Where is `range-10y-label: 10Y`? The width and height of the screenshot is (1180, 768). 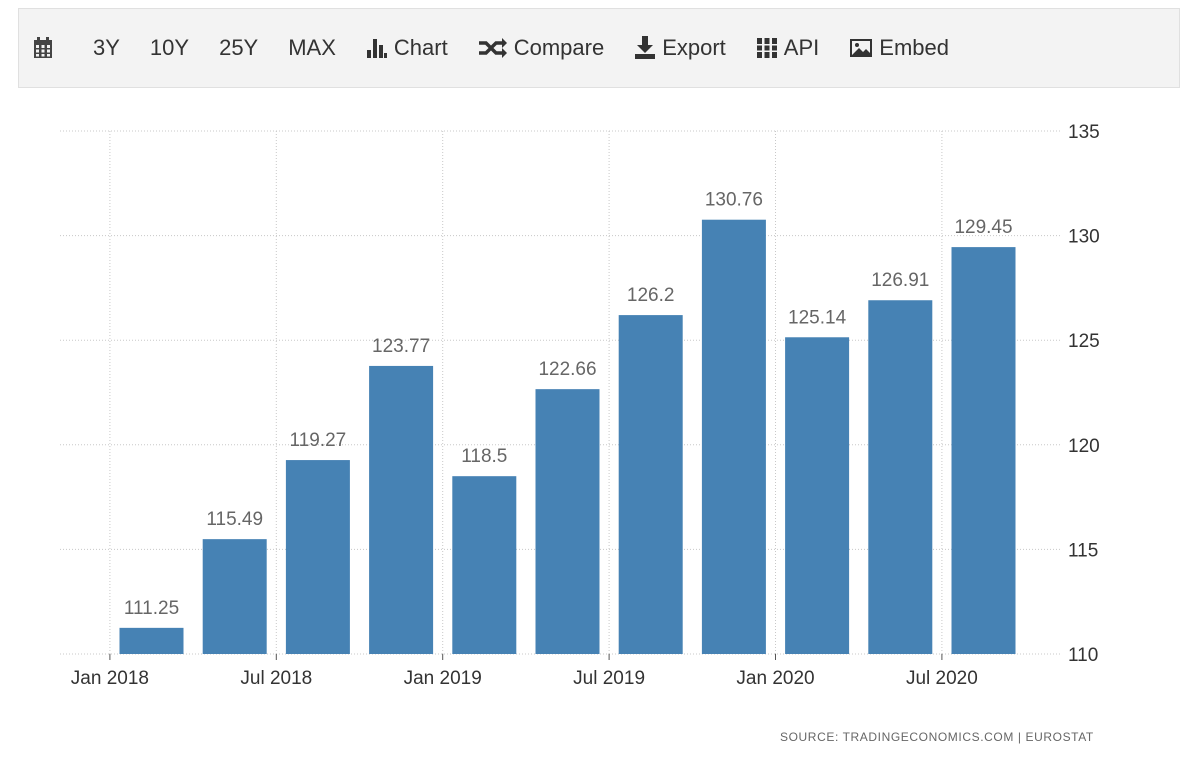
range-10y-label: 10Y is located at coordinates (169, 47).